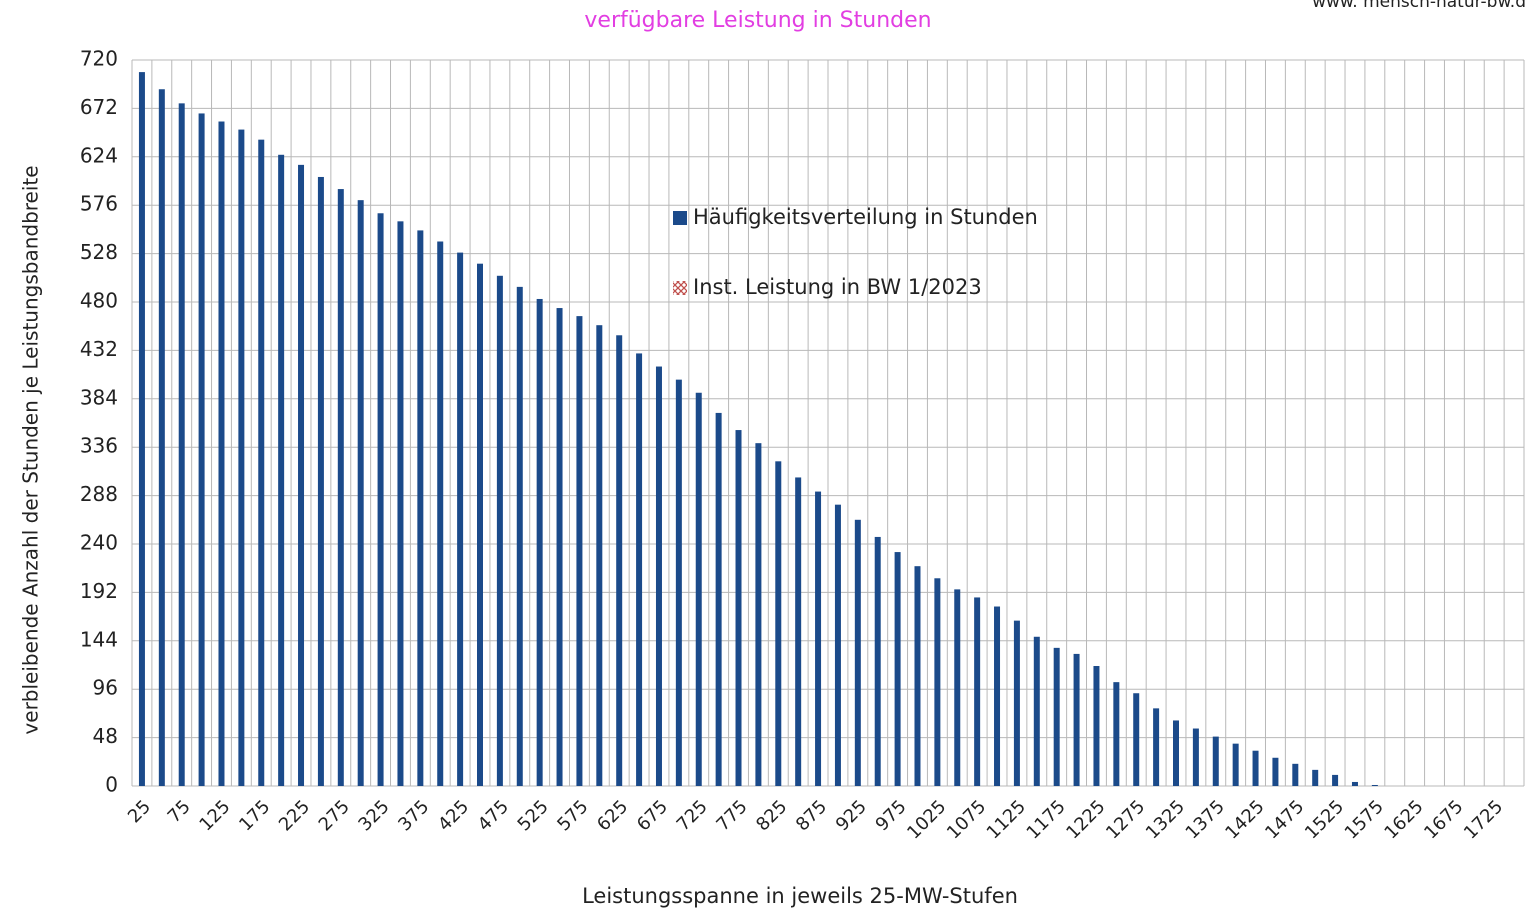 The width and height of the screenshot is (1526, 915). Describe the element at coordinates (99, 494) in the screenshot. I see `y-tick-label: 288` at that location.